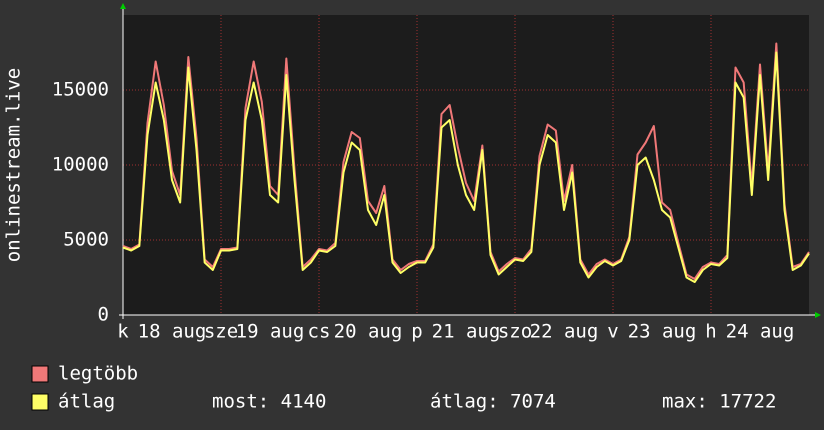 The height and width of the screenshot is (430, 824). Describe the element at coordinates (612, 332) in the screenshot. I see `x-tick-label: v` at that location.